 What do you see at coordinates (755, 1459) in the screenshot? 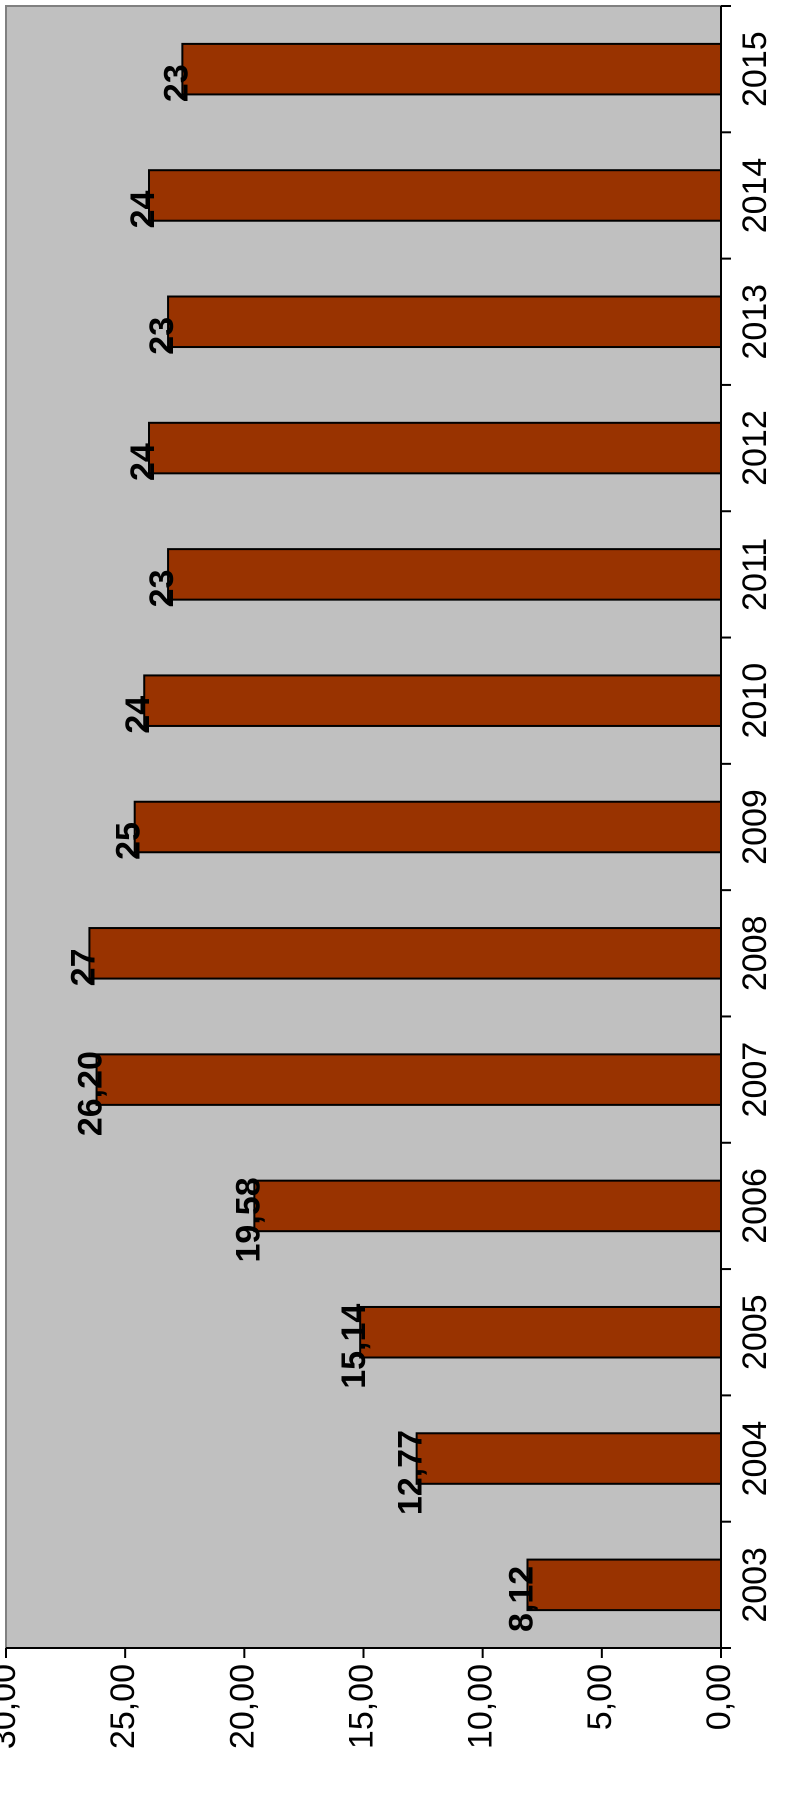
I see `x-tick-label: 2004` at bounding box center [755, 1459].